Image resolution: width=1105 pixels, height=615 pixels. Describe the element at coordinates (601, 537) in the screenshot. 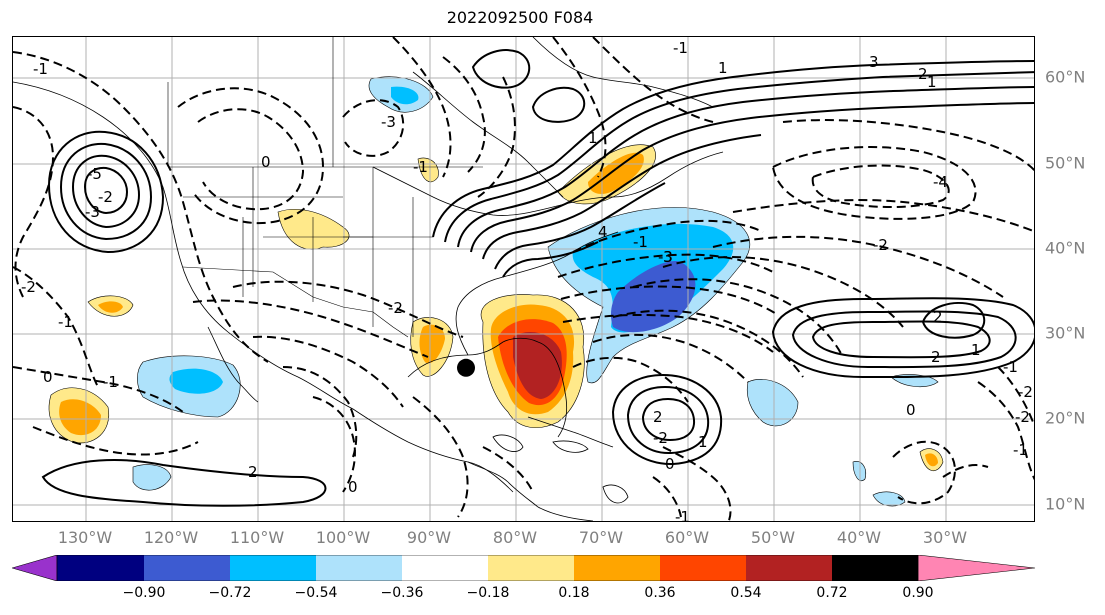

I see `lon-label: 70°W` at that location.